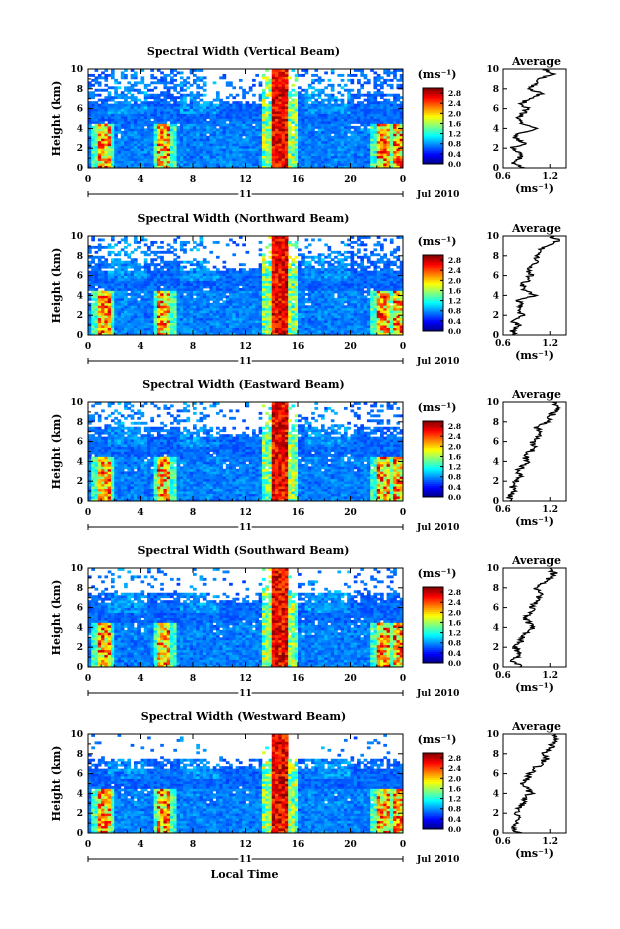  Describe the element at coordinates (245, 874) in the screenshot. I see `x-axis-label: Local Time` at that location.